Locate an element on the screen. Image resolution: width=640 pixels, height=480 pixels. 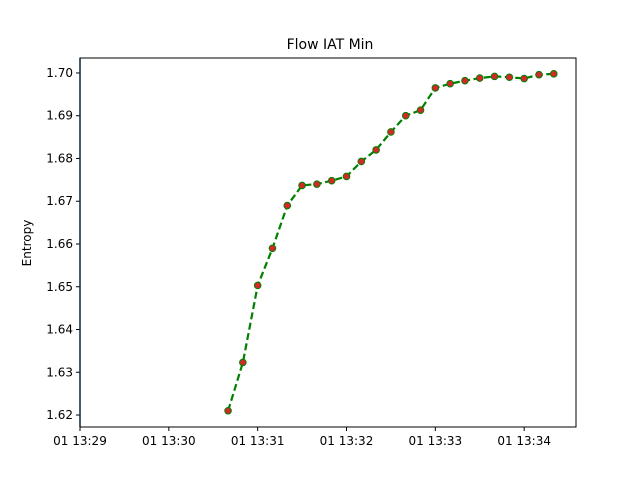
y-tick-label: 1.64 is located at coordinates (59, 330).